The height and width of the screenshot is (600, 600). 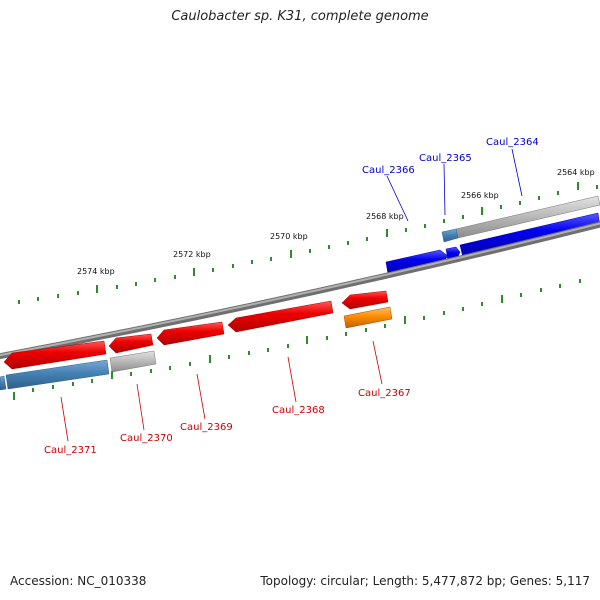 What do you see at coordinates (55, 355) in the screenshot?
I see `gene-caul-2371-red` at bounding box center [55, 355].